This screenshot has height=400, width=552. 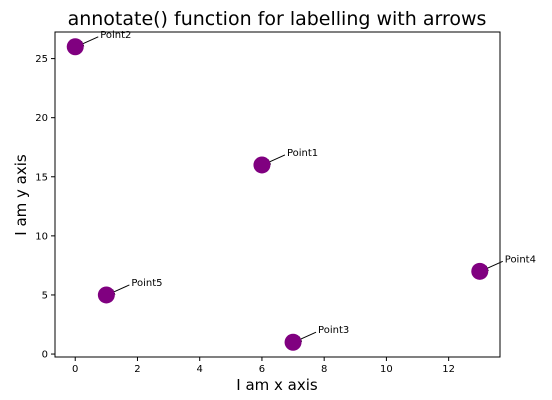 I want to click on x-tick-label: 0, so click(x=75, y=369).